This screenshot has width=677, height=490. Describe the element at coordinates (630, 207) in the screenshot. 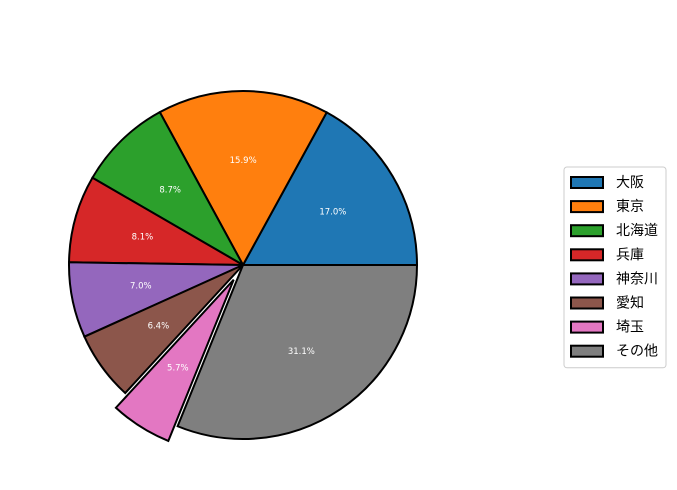

I see `legend-label-1: 東京` at that location.